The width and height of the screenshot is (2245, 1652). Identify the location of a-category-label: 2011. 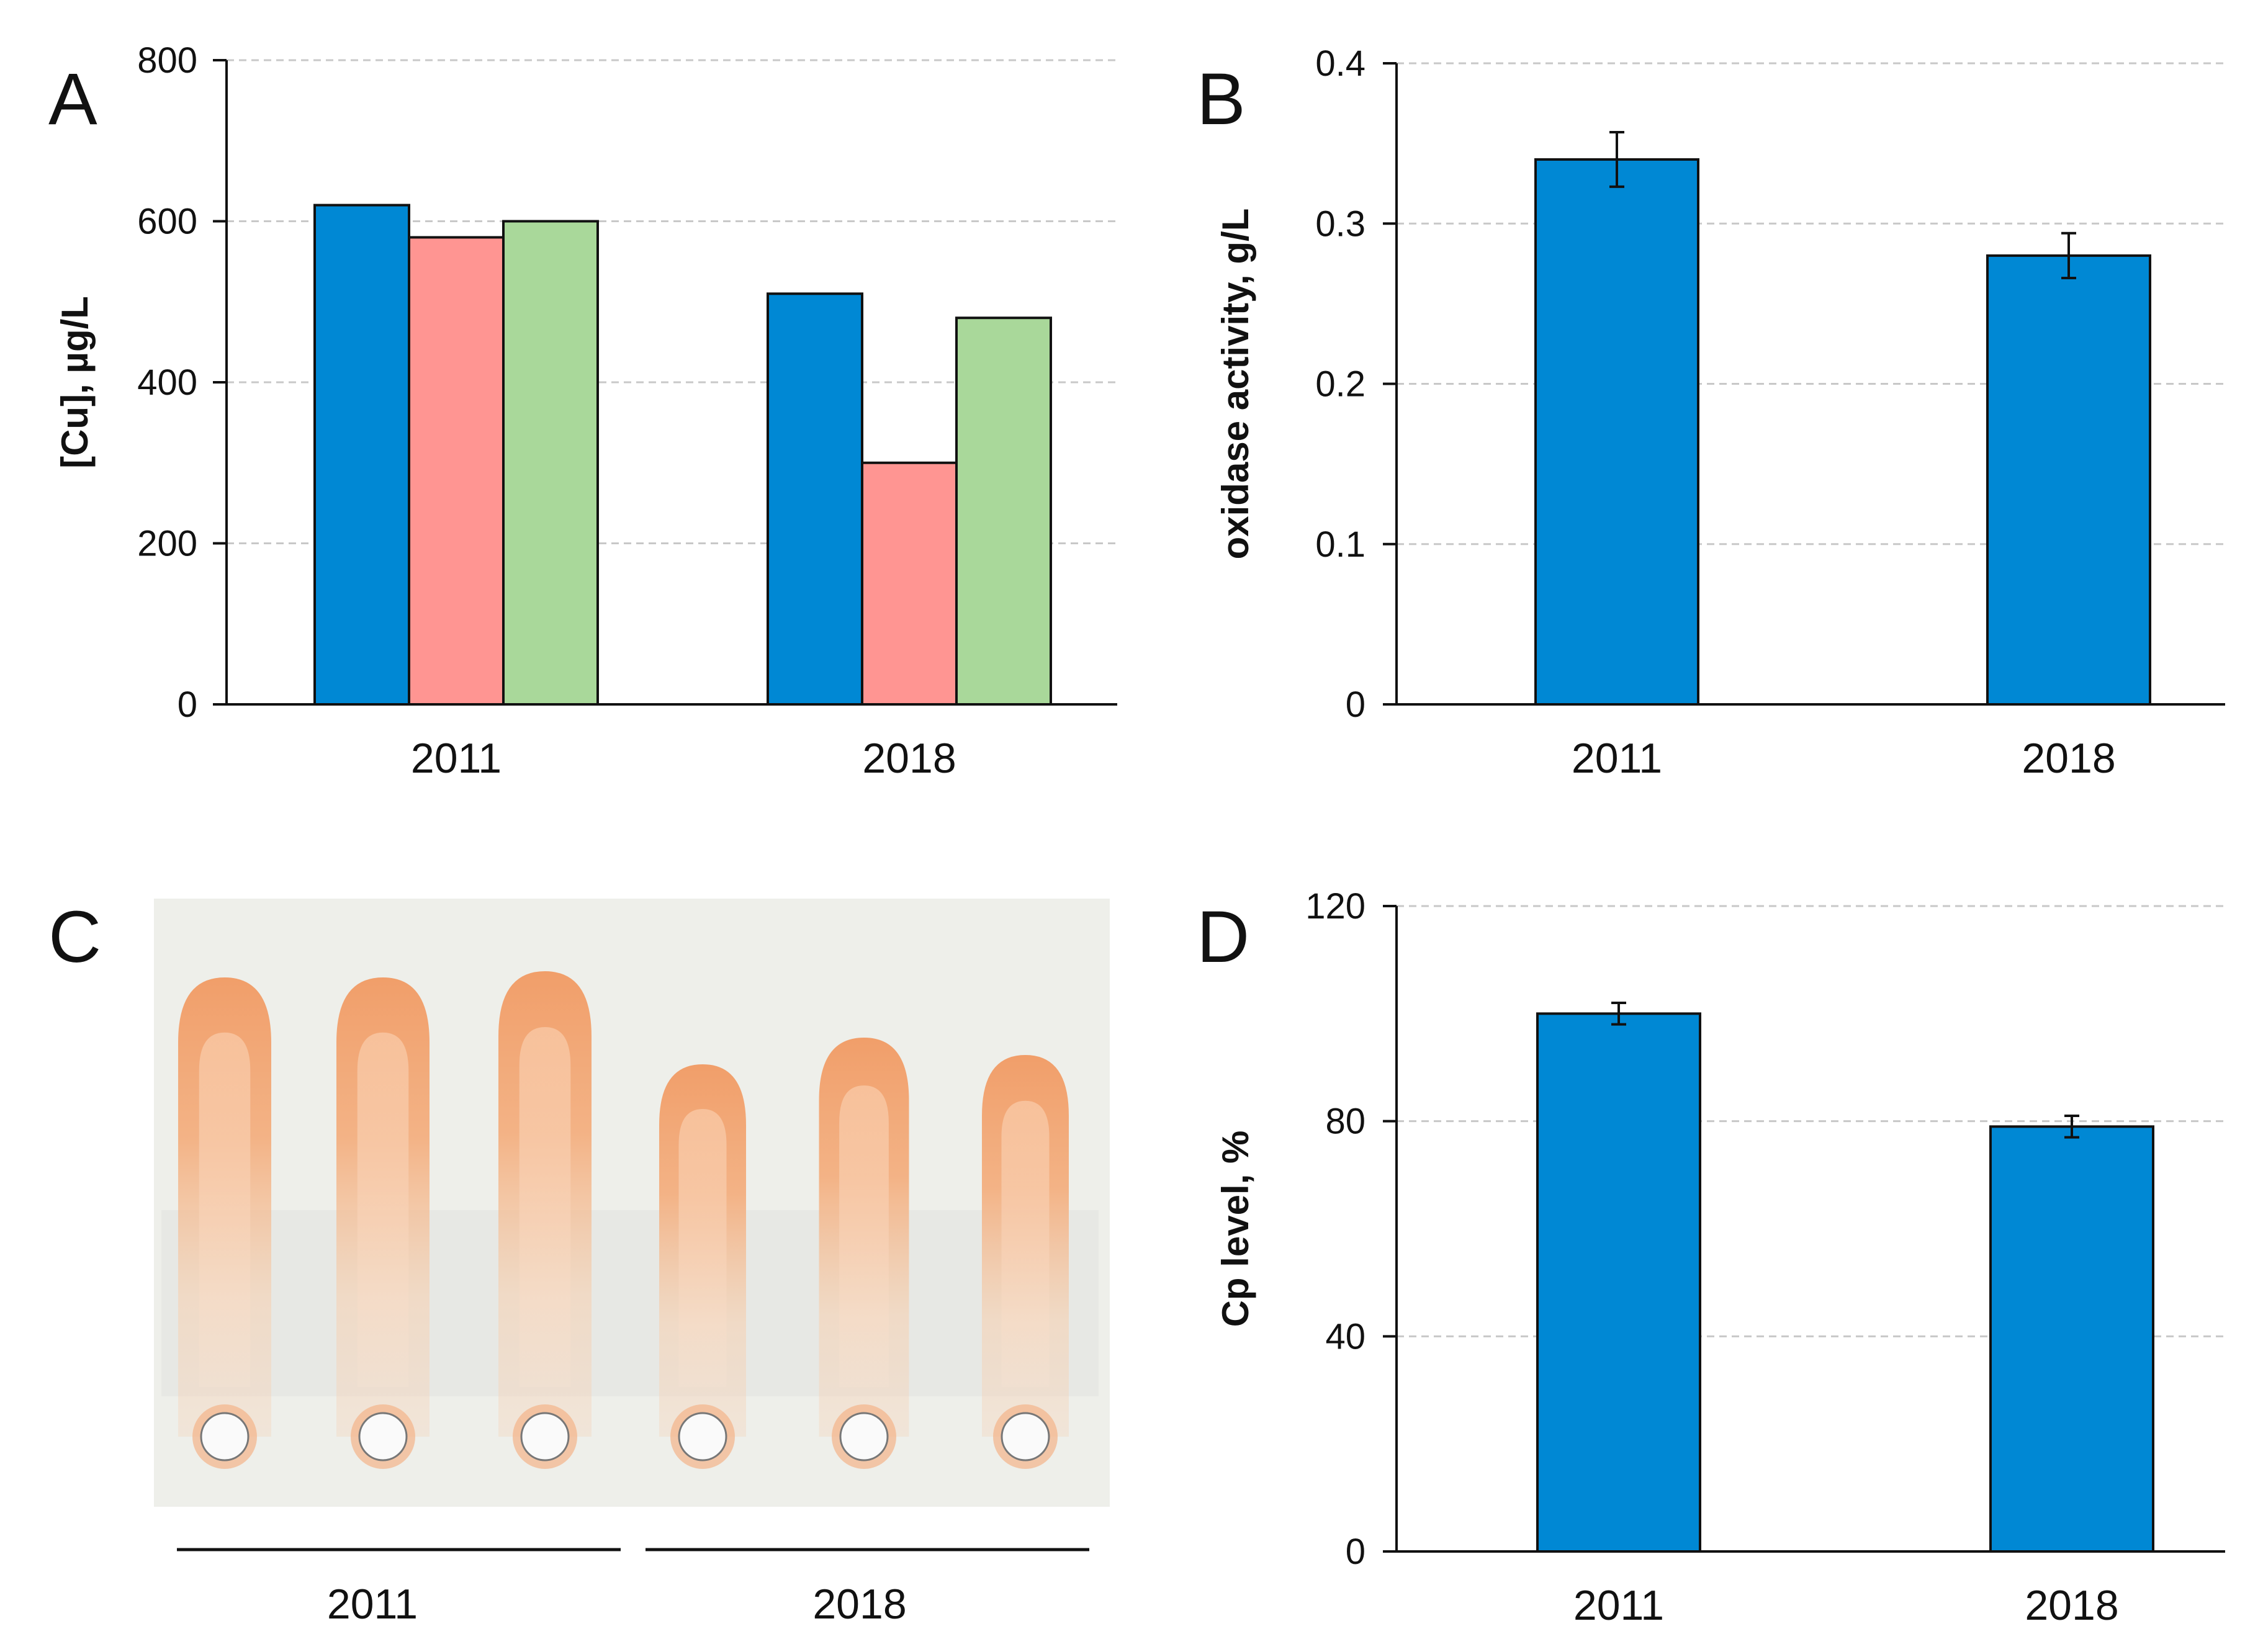
(456, 758).